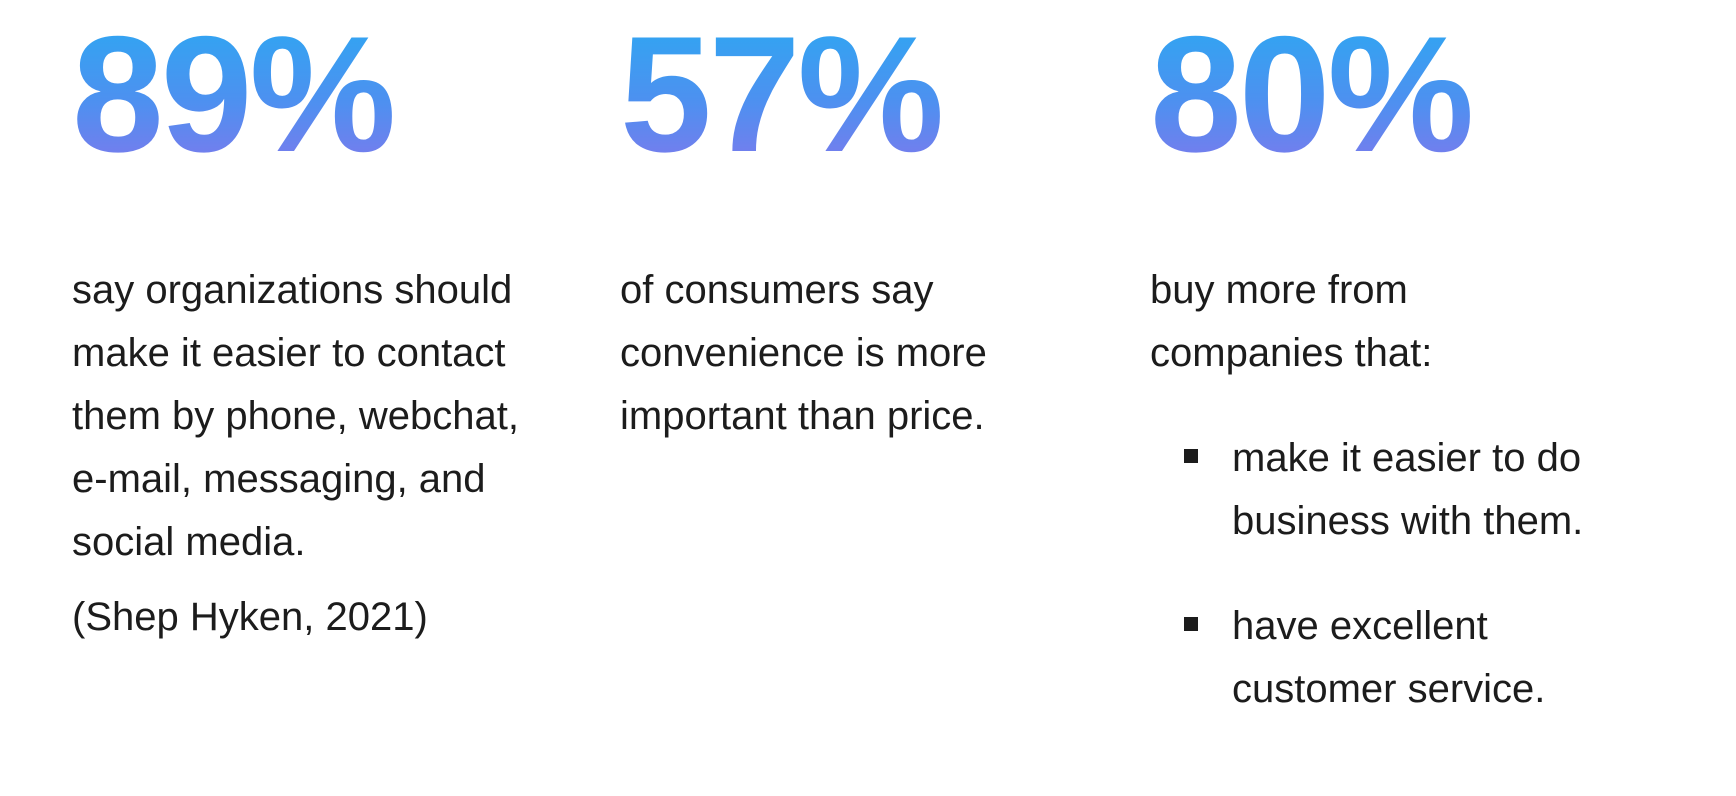  I want to click on stat-description: buy more from companies that:, so click(1291, 321).